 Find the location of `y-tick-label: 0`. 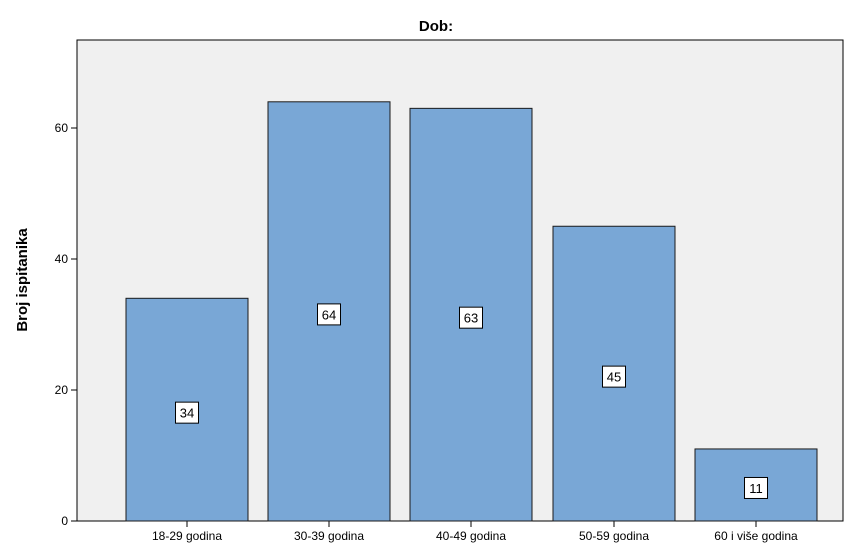

y-tick-label: 0 is located at coordinates (64, 521).